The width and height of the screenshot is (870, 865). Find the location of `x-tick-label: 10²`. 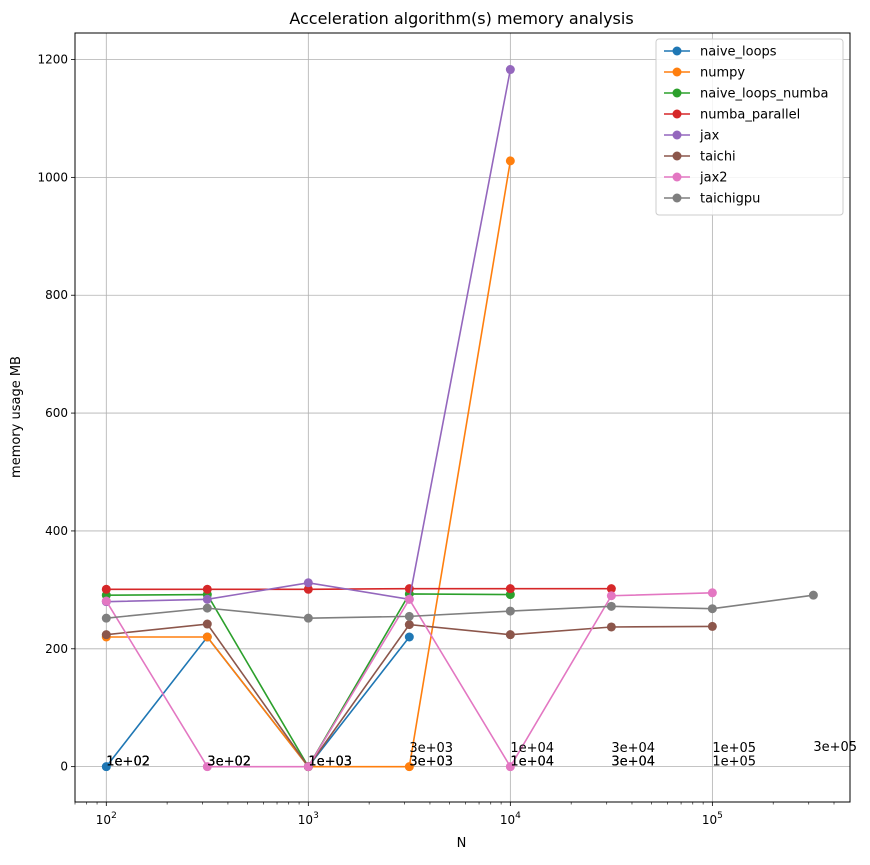

x-tick-label: 10² is located at coordinates (106, 819).